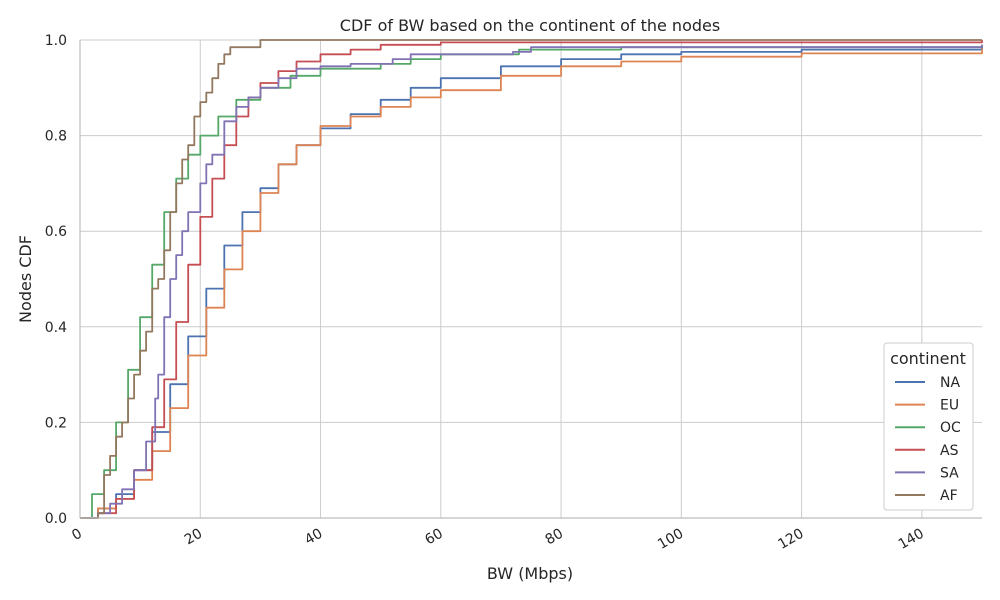 The height and width of the screenshot is (600, 1000). What do you see at coordinates (554, 537) in the screenshot?
I see `x-tick-label: 80` at bounding box center [554, 537].